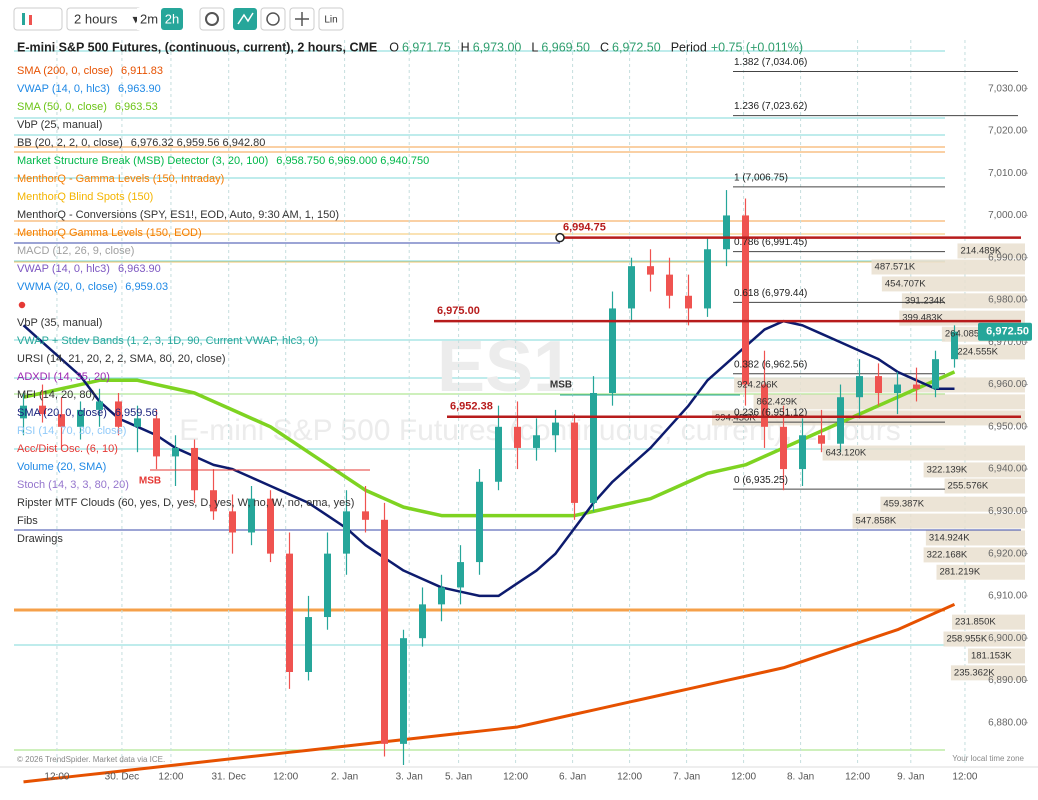  I want to click on y-tick-label: 6,920.00, so click(1007, 553).